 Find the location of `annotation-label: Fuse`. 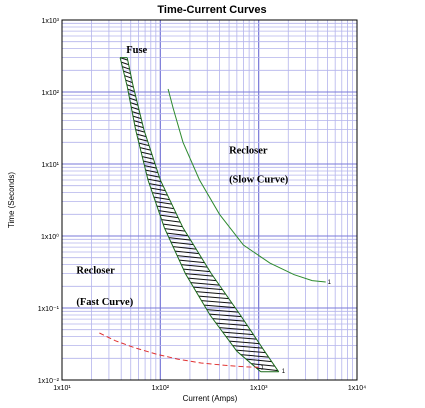

annotation-label: Fuse is located at coordinates (136, 50).